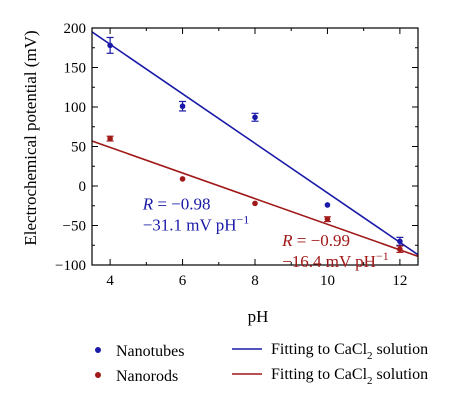 The image size is (474, 405). Describe the element at coordinates (349, 376) in the screenshot. I see `legend-label-fit-2: Fitting to CaCl2 solution` at that location.